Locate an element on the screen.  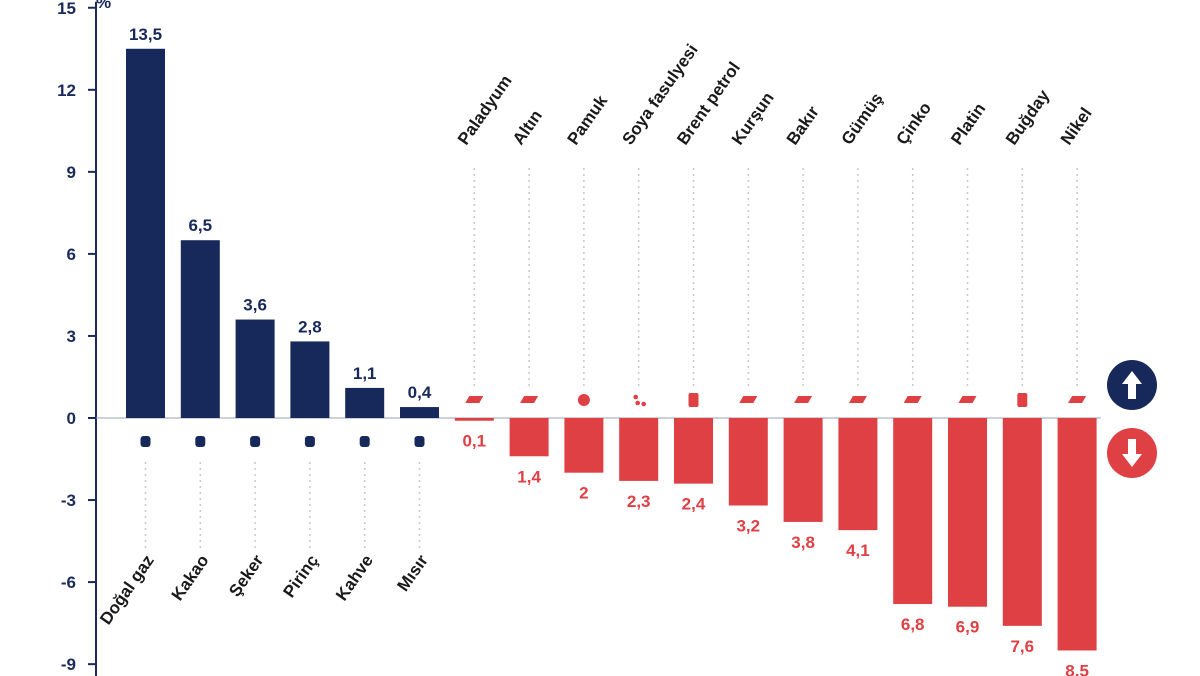
bar-group: 0,4 Mısır is located at coordinates (416, 489).